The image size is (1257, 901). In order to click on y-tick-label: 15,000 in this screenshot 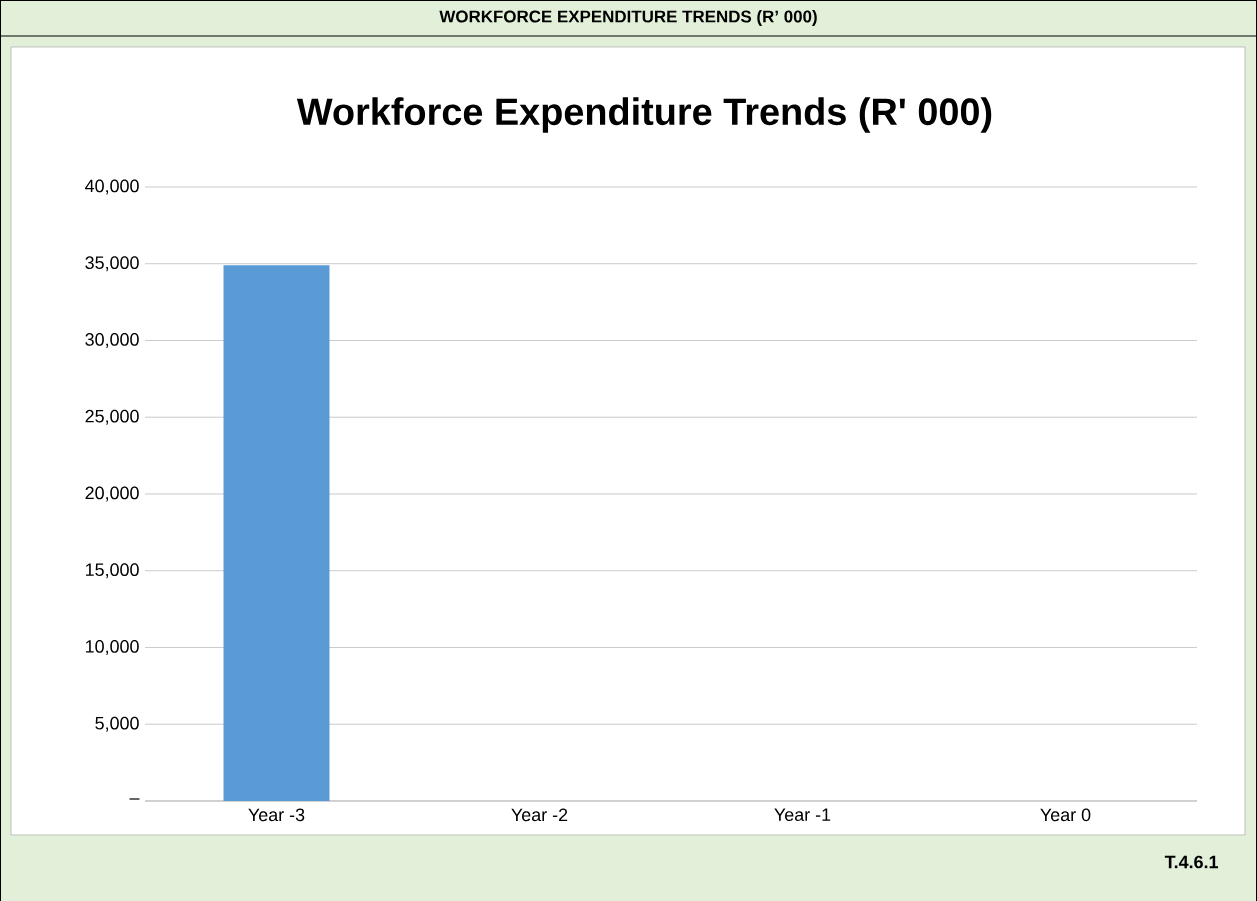, I will do `click(112, 571)`.